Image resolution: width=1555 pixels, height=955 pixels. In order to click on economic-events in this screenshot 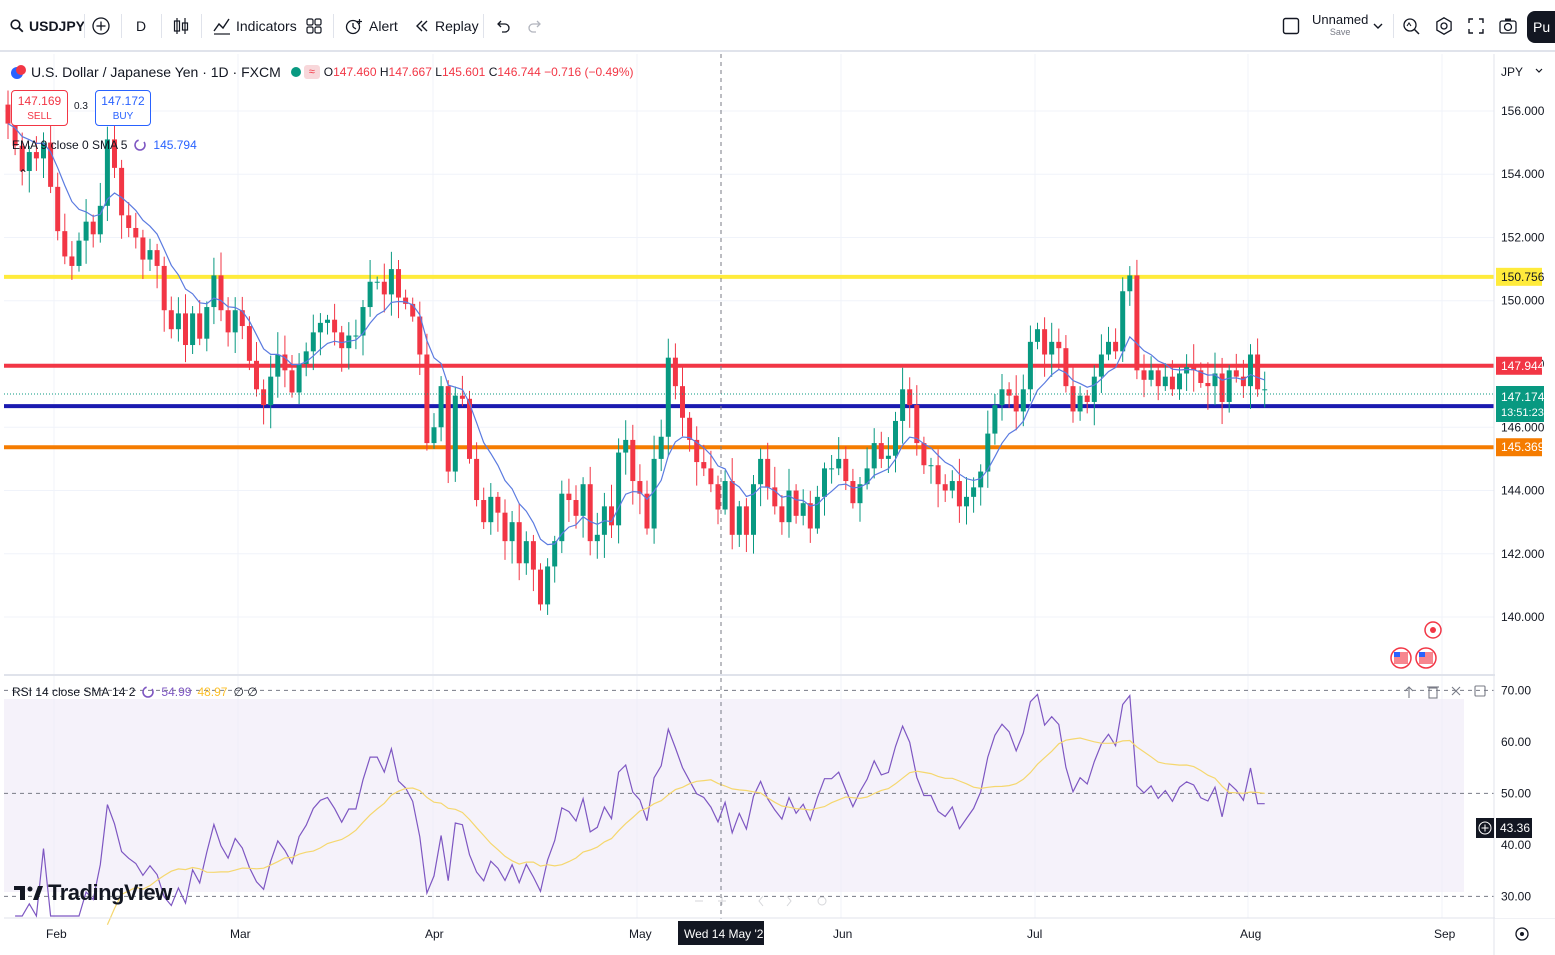, I will do `click(1416, 645)`.